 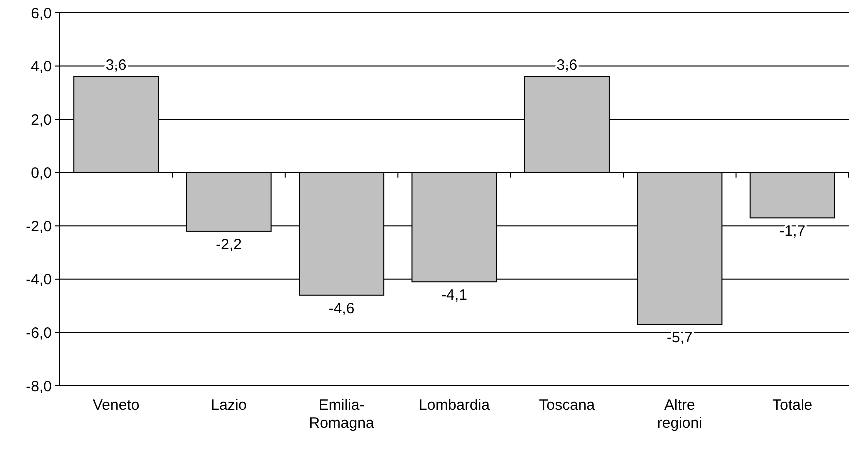 What do you see at coordinates (342, 414) in the screenshot?
I see `x-tick-label: Emilia-Romagna` at bounding box center [342, 414].